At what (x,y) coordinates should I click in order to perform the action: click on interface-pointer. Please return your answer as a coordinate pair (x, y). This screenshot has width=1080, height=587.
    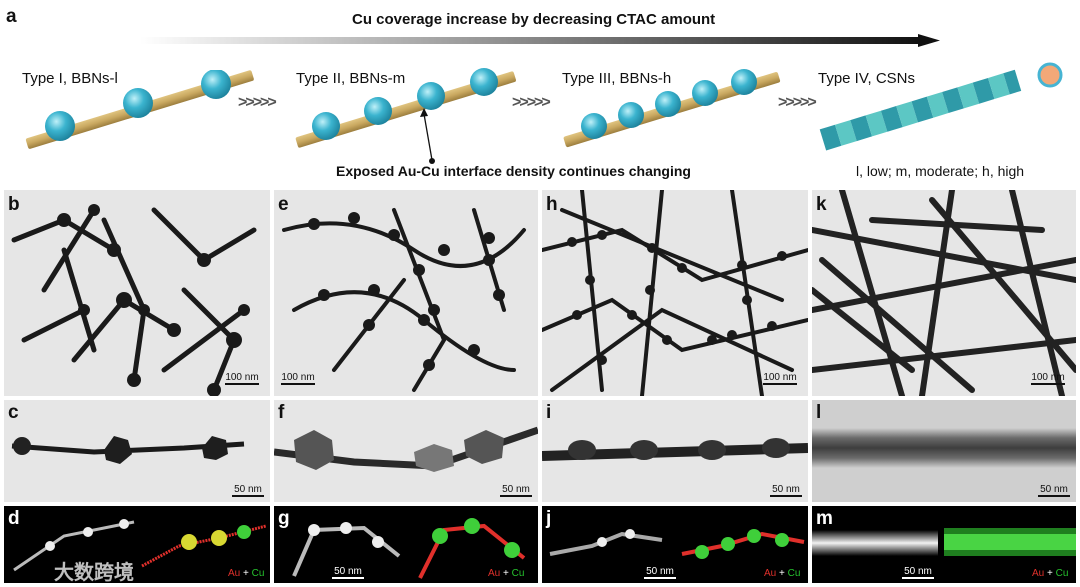
    Looking at the image, I should click on (428, 138).